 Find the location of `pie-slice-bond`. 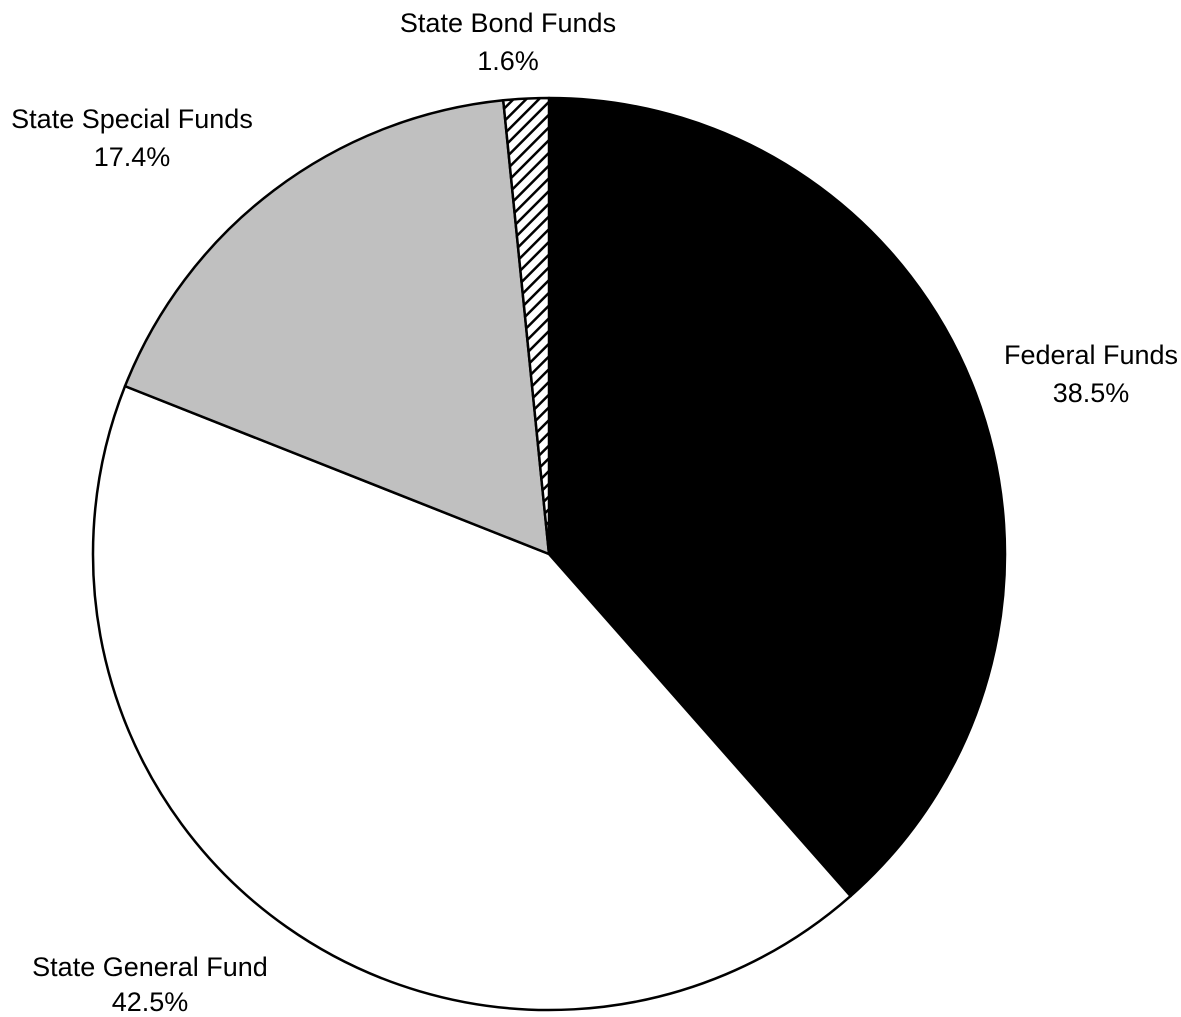

pie-slice-bond is located at coordinates (526, 326).